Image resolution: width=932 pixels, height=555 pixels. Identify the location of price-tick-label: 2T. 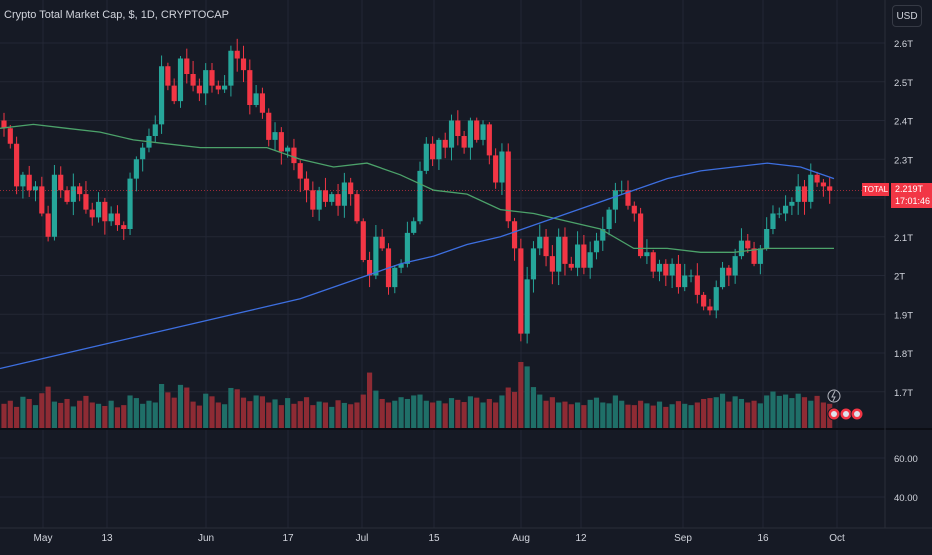
(899, 277).